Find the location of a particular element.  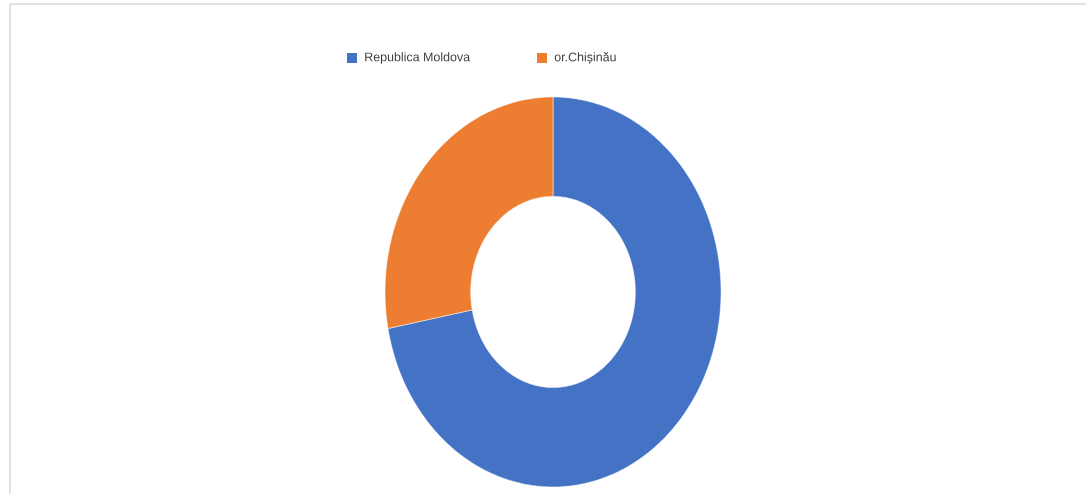

legend-label: Republica Moldova is located at coordinates (418, 58).